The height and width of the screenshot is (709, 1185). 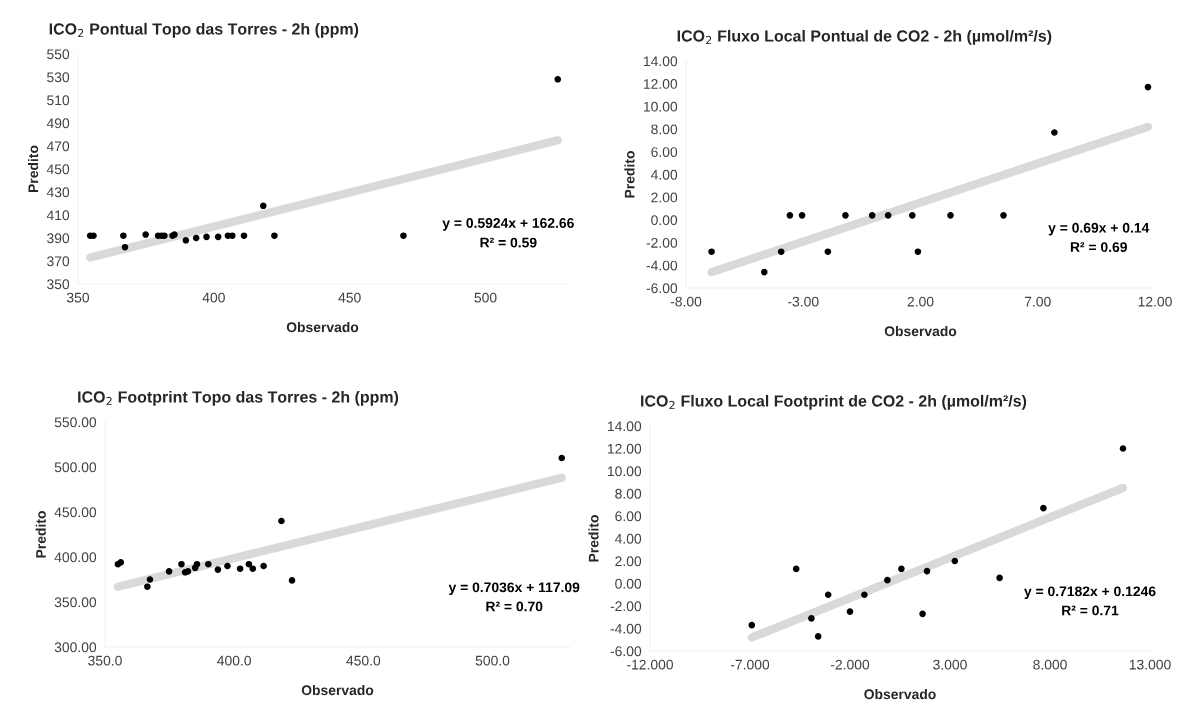 I want to click on y-tick-label: 430, so click(x=58, y=192).